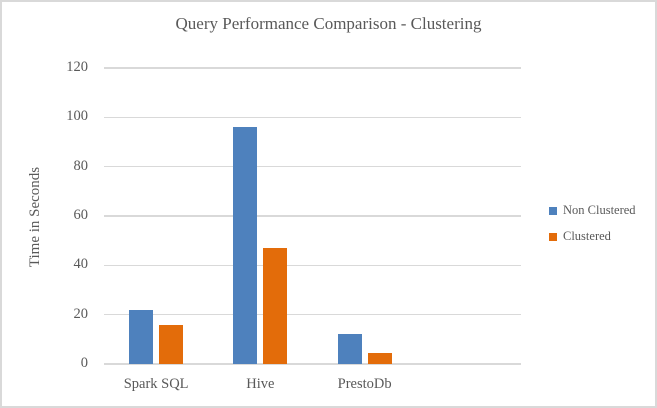  Describe the element at coordinates (245, 245) in the screenshot. I see `bar-non-clustered-hive` at that location.